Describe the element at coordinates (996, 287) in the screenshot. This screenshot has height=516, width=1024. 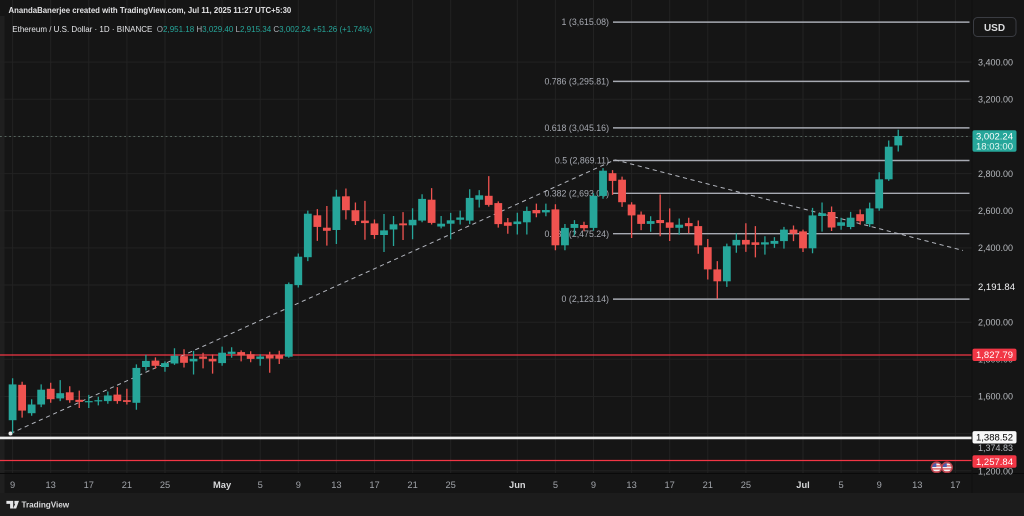
I see `svg-text: 2,191.84` at that location.